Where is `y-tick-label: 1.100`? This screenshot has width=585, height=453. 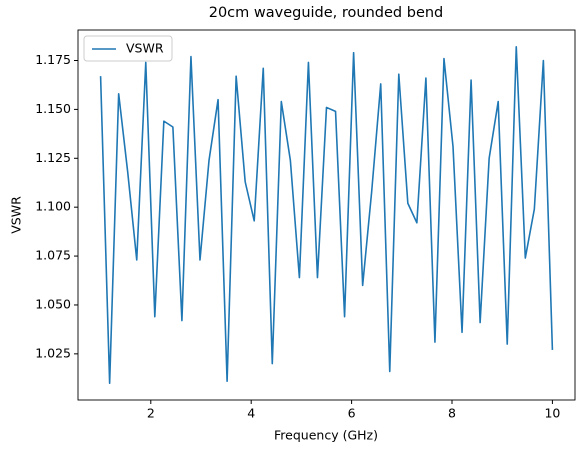 y-tick-label: 1.100 is located at coordinates (53, 206).